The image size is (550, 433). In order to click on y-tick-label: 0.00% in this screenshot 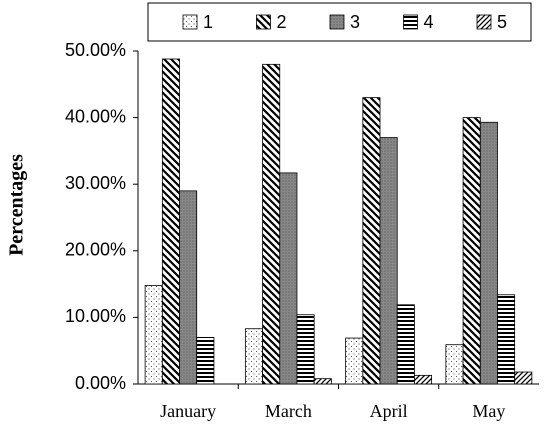, I will do `click(100, 383)`.